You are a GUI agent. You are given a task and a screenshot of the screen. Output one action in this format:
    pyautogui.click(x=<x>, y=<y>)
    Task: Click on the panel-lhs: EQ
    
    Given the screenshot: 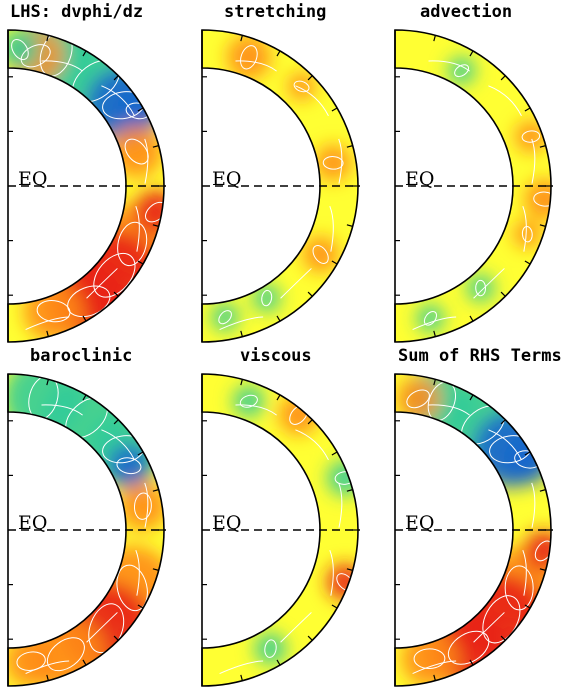 What is the action you would take?
    pyautogui.click(x=86, y=186)
    